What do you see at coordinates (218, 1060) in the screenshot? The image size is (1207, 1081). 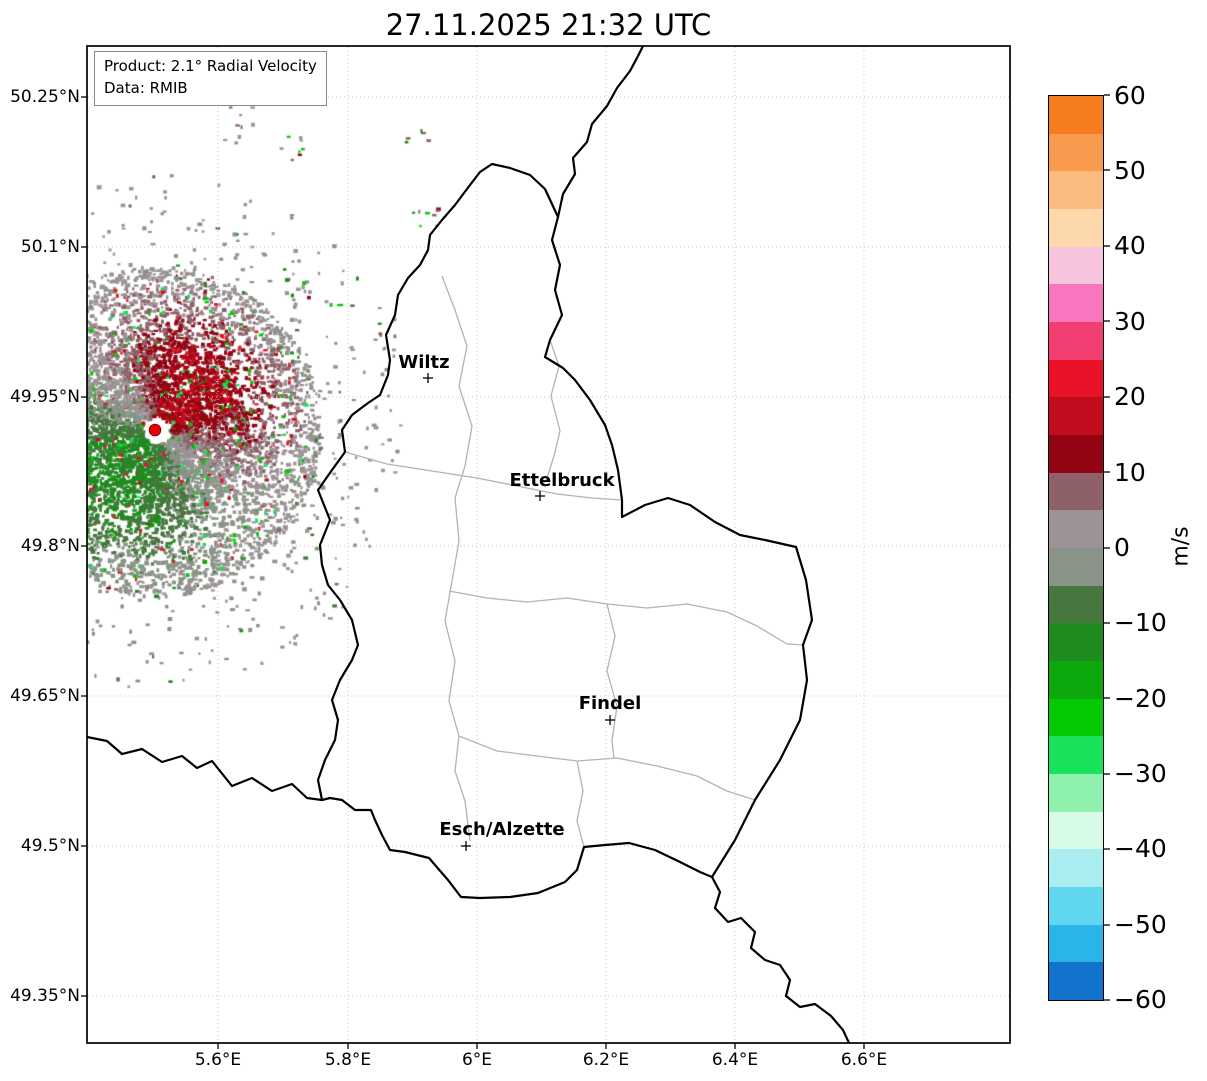 I see `lon-tick-label: 5.6°E` at bounding box center [218, 1060].